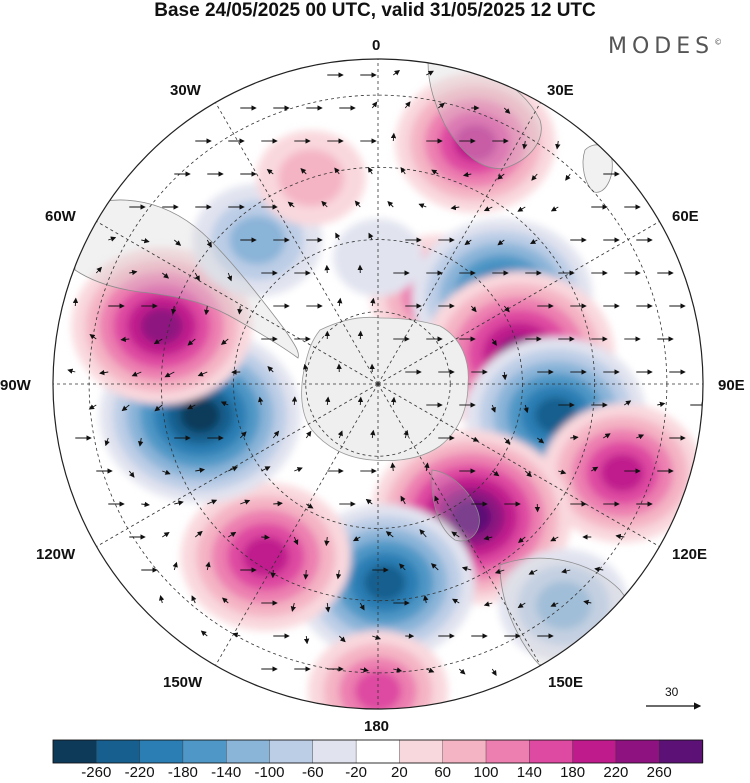  Describe the element at coordinates (139, 772) in the screenshot. I see `colorbar-tick-label: -220` at that location.